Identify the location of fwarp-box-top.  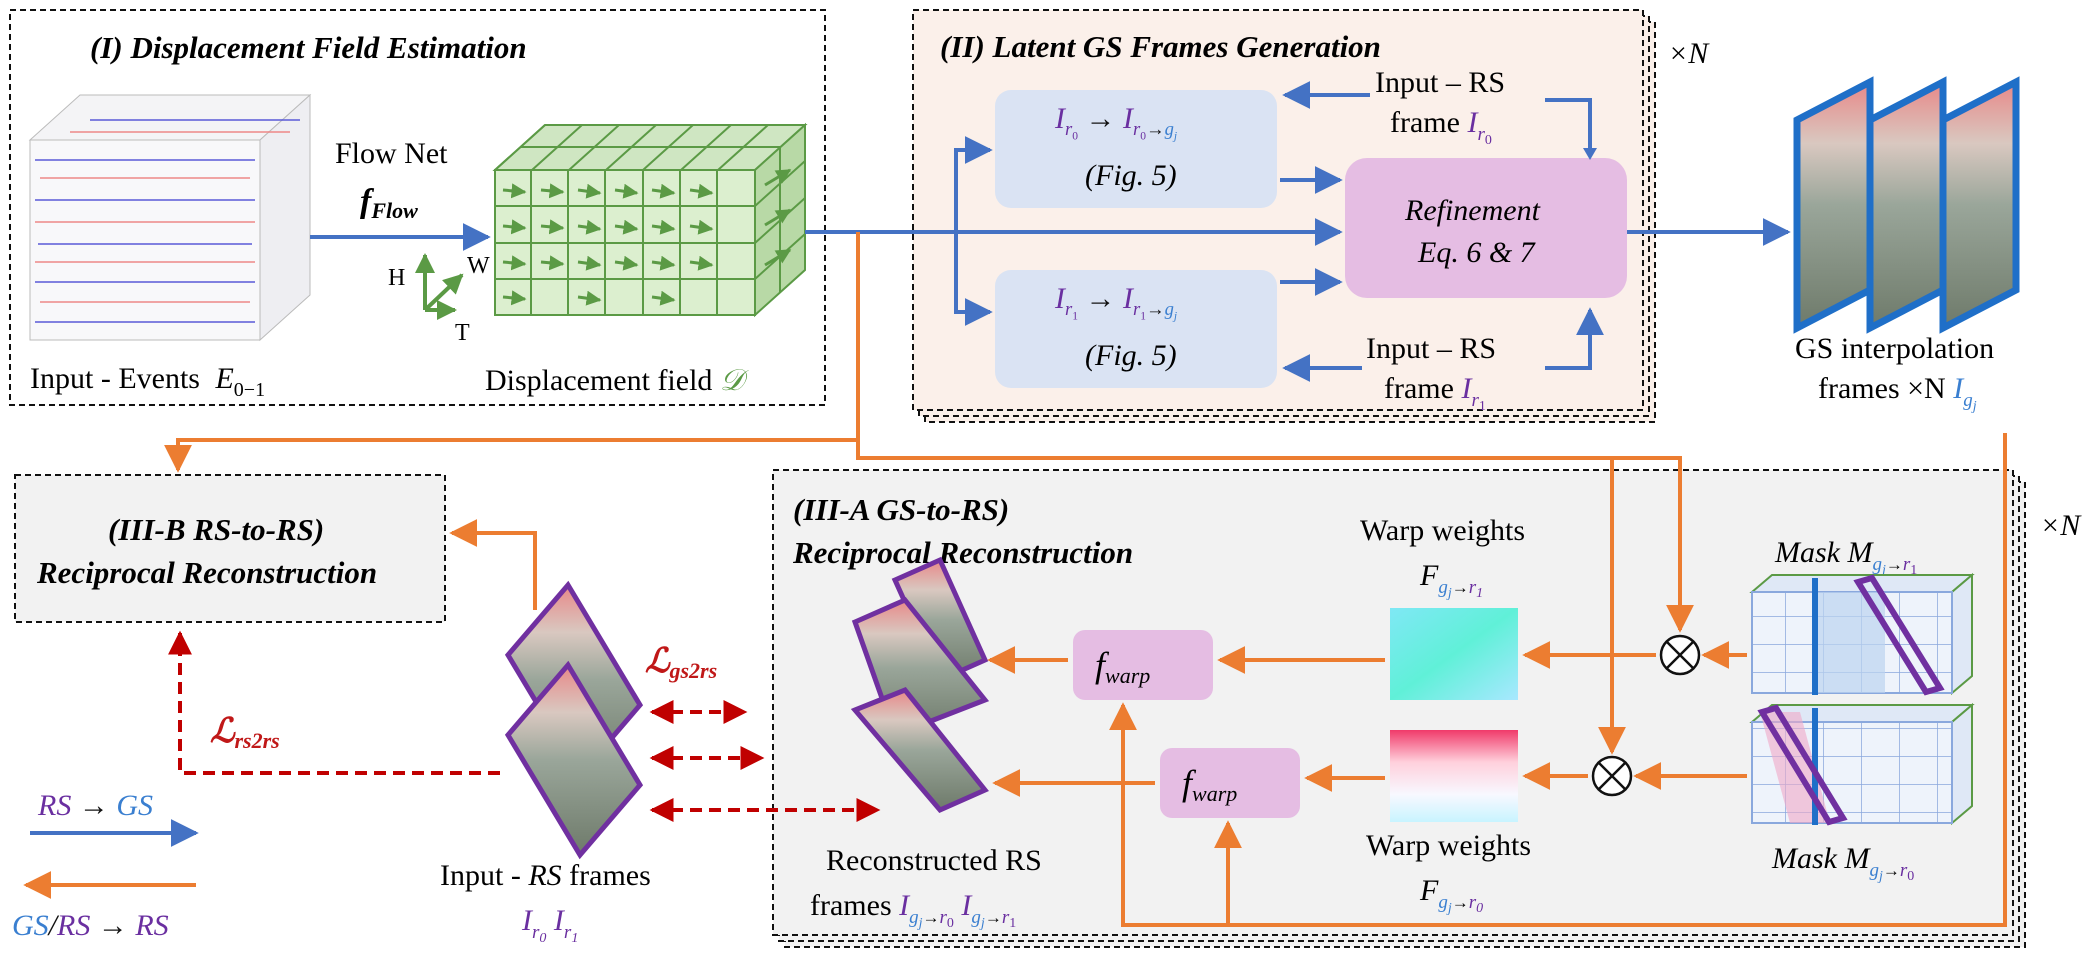
(1143, 665).